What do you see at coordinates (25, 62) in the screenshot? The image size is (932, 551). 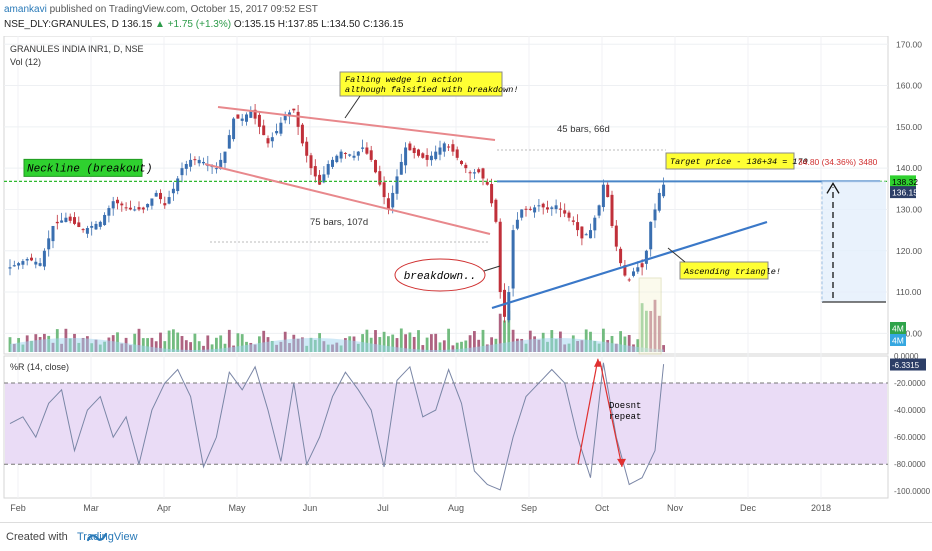 I see `volume-label: Vol (12)` at bounding box center [25, 62].